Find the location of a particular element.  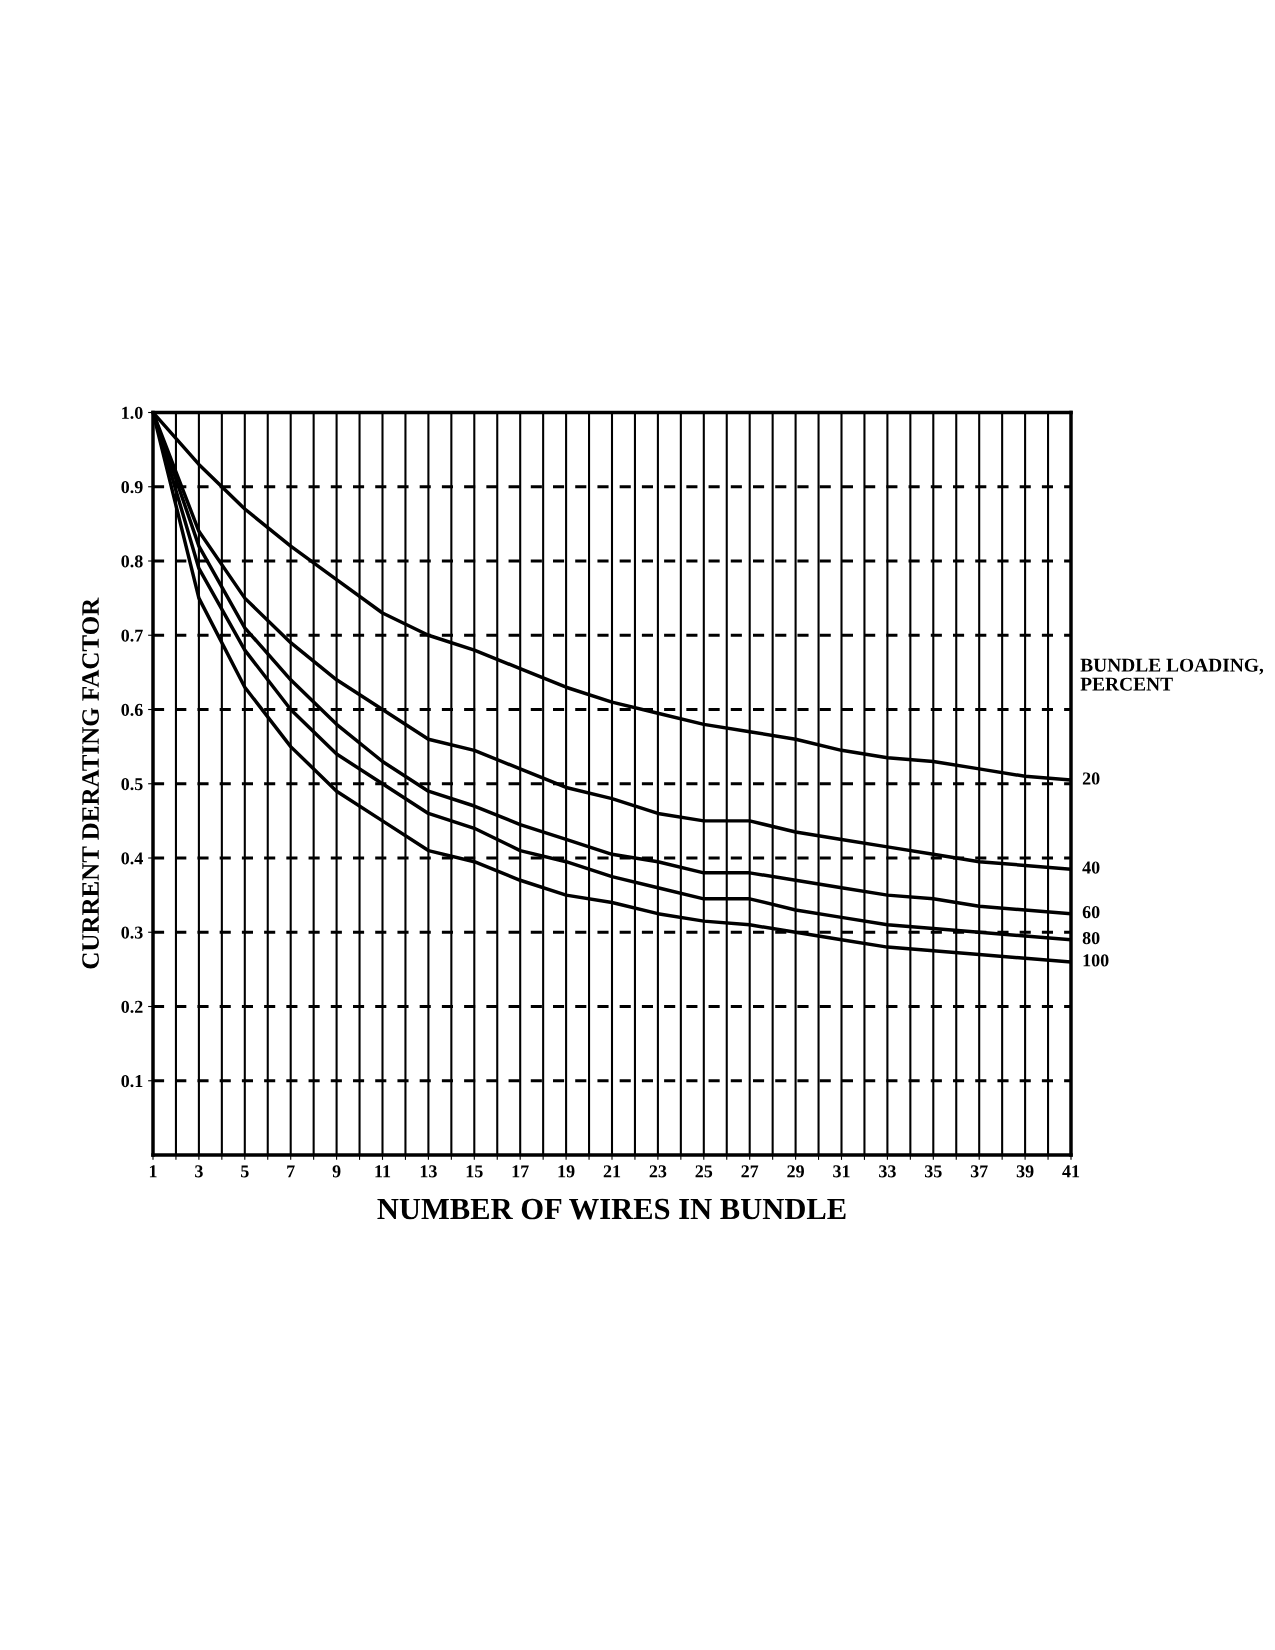

x-tick-label: 21 is located at coordinates (612, 1171).